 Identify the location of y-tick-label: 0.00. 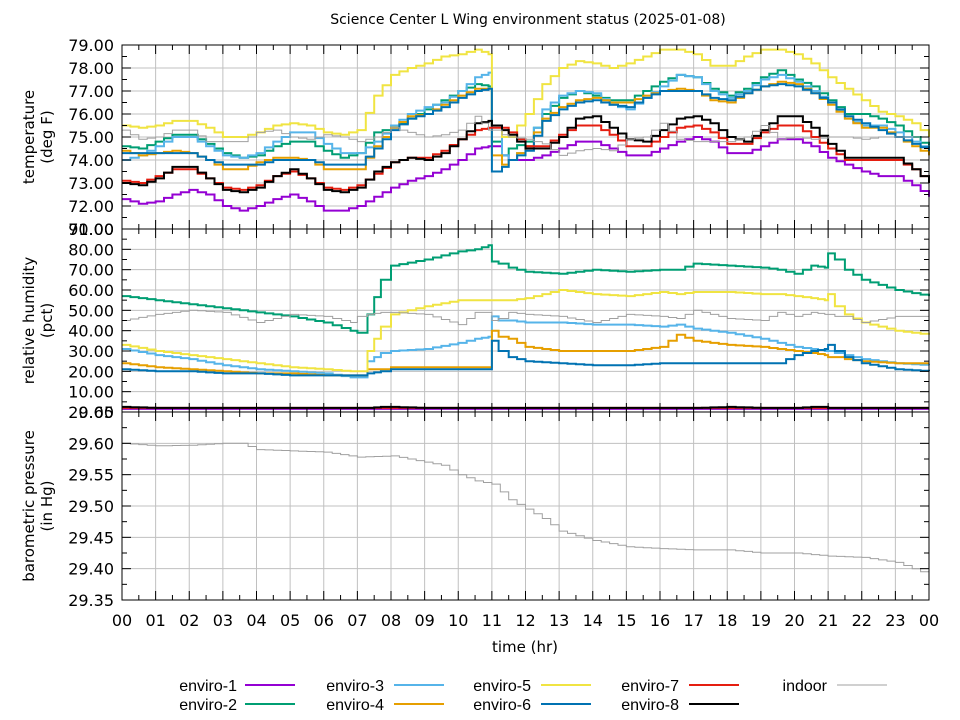
(96, 412).